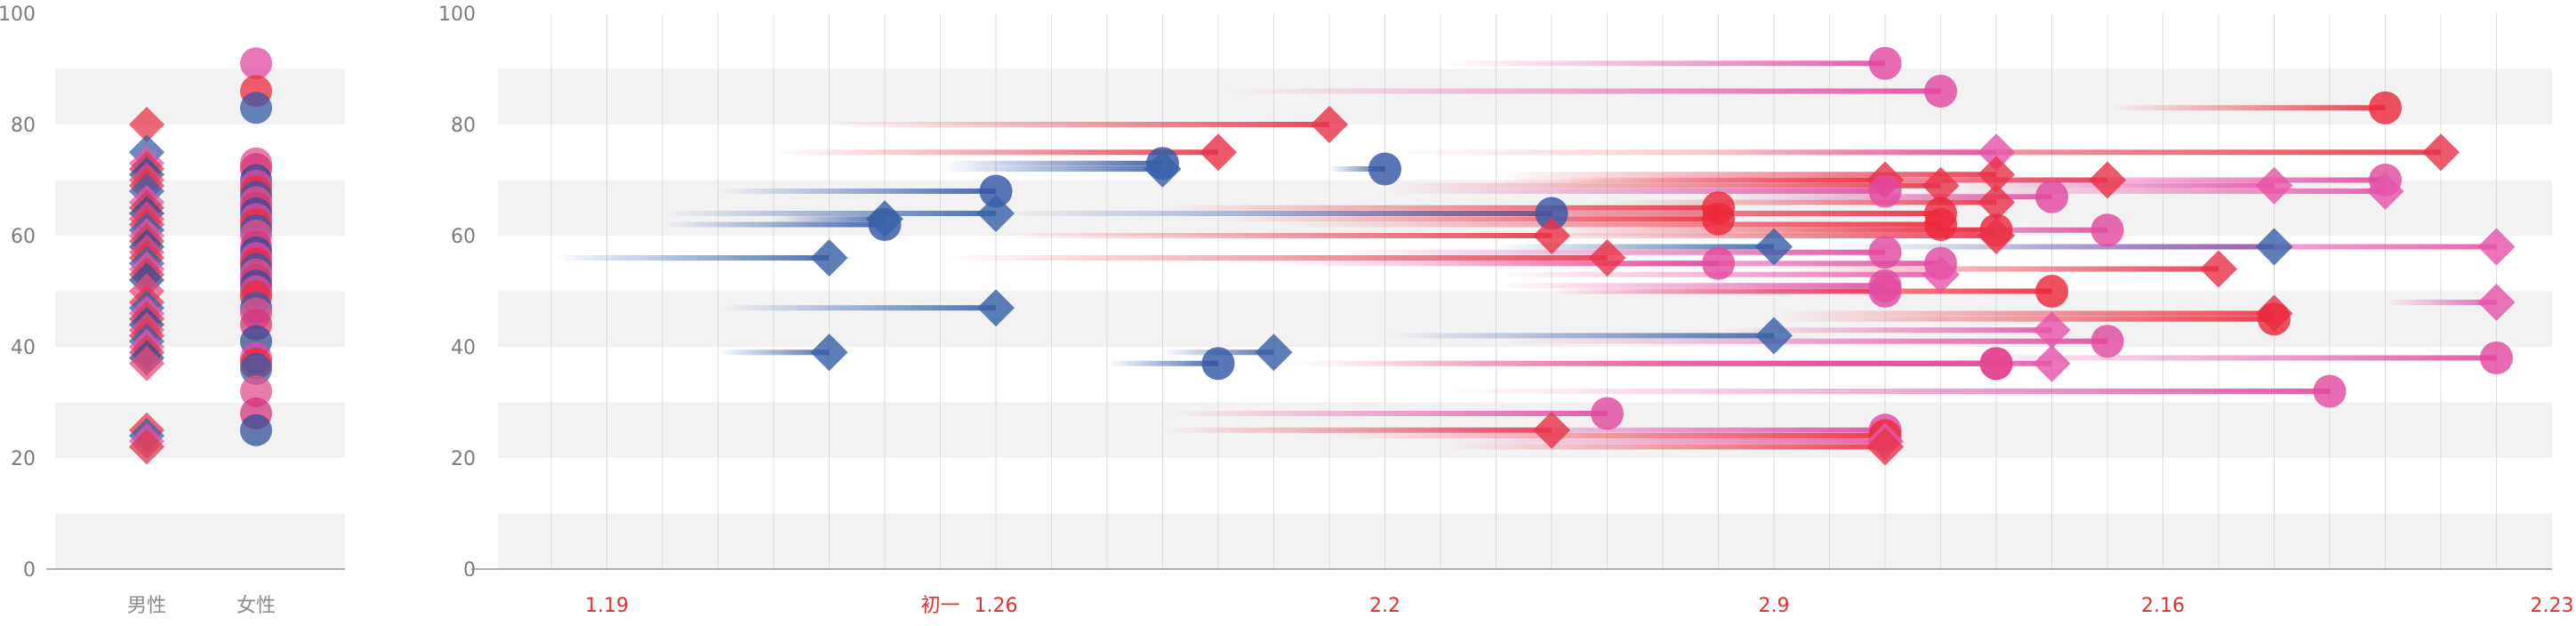 The height and width of the screenshot is (626, 2576). I want to click on y-tick-label: 20, so click(23, 459).